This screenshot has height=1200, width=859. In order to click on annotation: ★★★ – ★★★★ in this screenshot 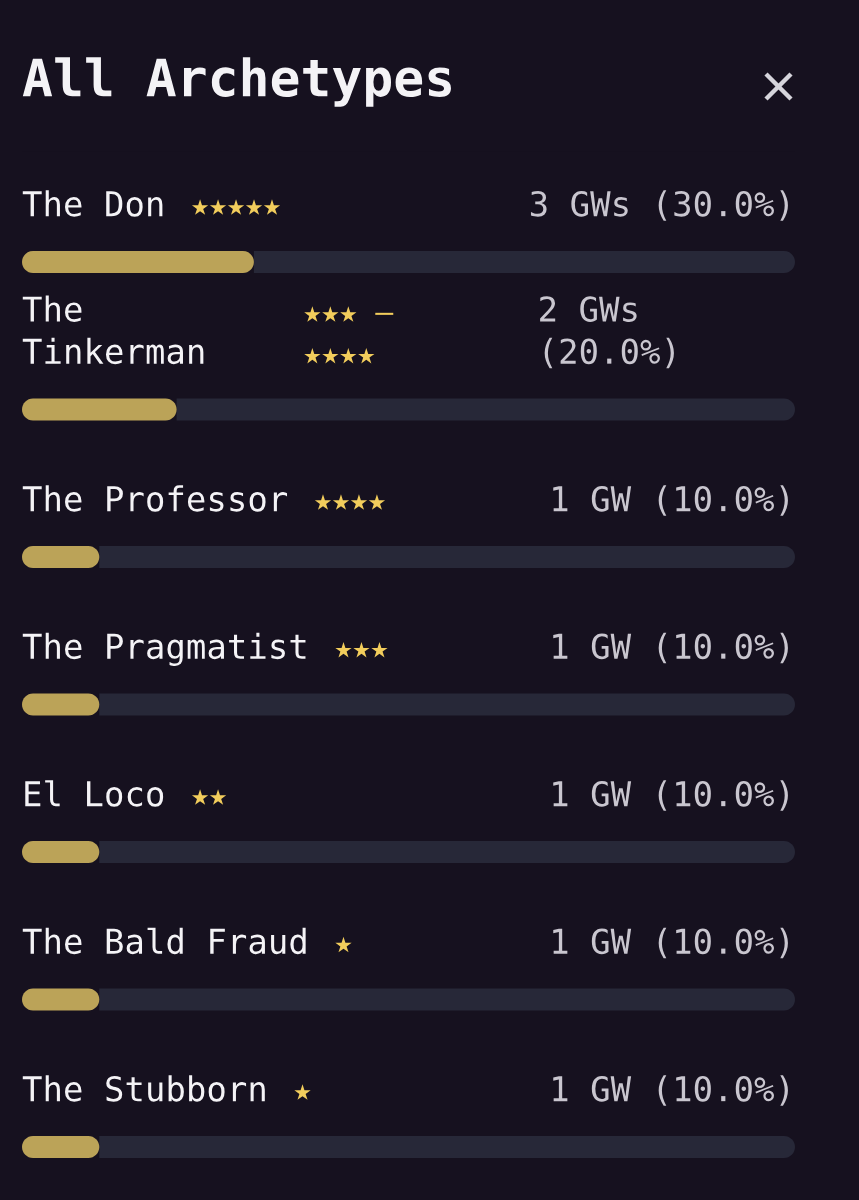, I will do `click(349, 335)`.